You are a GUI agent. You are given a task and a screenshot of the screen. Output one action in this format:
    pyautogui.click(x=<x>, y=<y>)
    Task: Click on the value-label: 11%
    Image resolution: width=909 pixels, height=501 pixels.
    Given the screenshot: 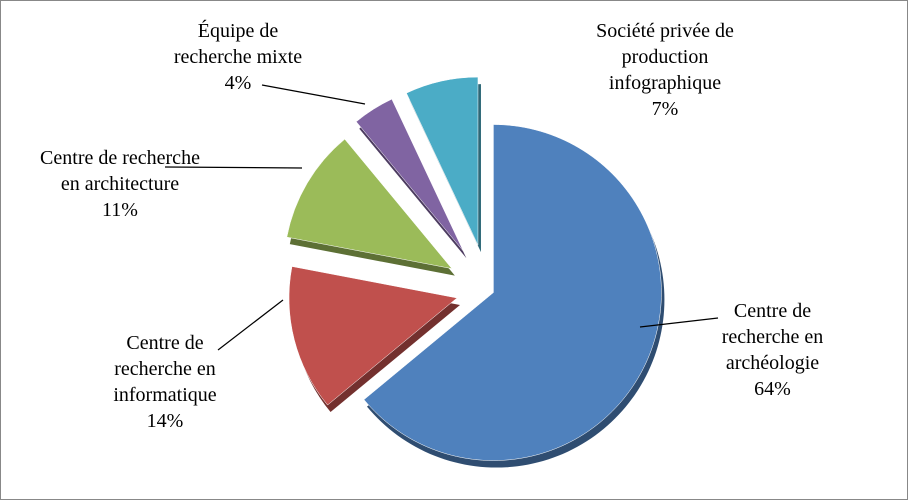 What is the action you would take?
    pyautogui.click(x=120, y=210)
    